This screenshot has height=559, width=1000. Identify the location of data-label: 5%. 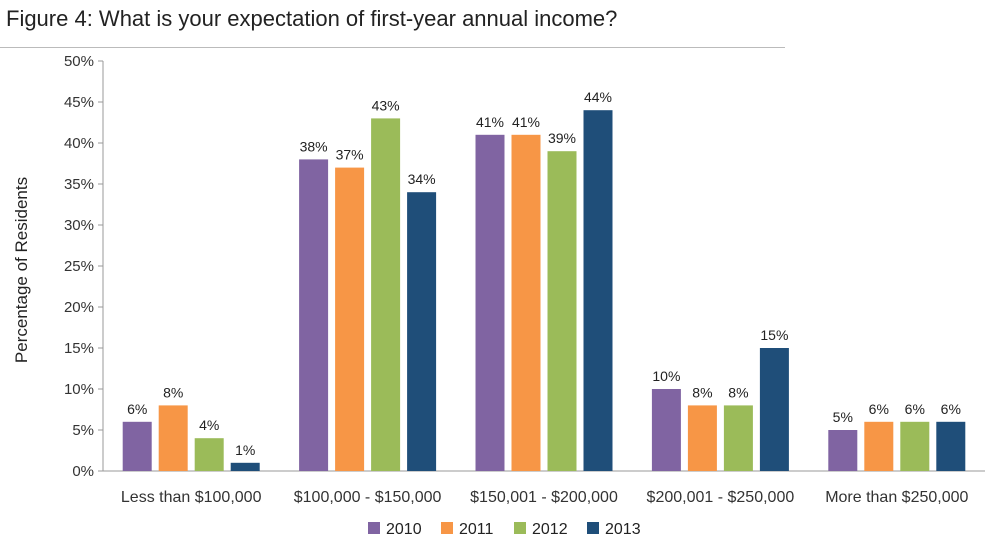
(843, 417).